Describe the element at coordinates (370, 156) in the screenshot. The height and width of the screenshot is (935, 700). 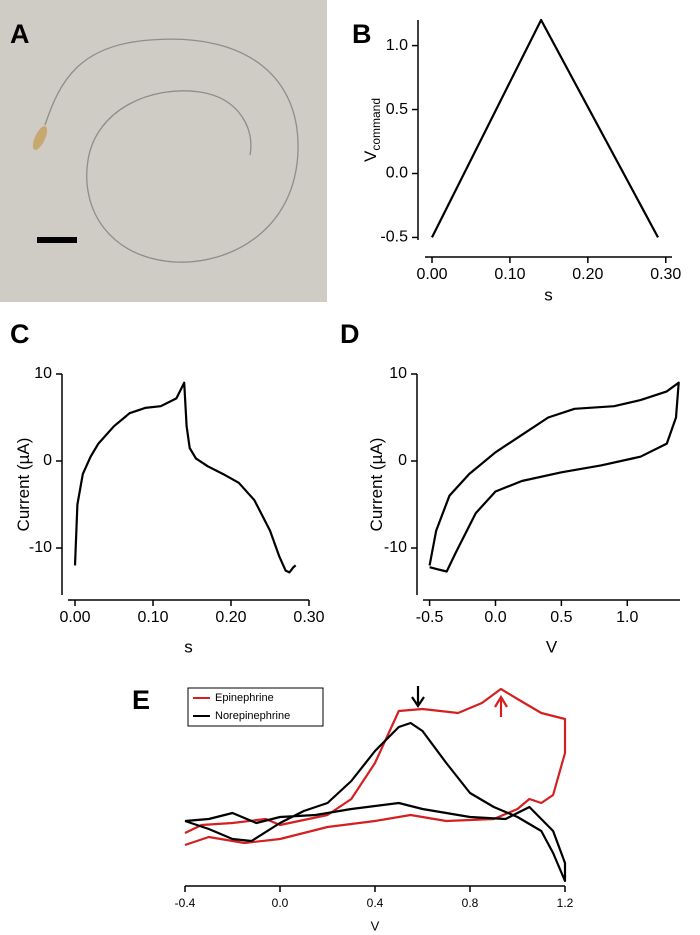
I see `y-axis-label-main: V` at that location.